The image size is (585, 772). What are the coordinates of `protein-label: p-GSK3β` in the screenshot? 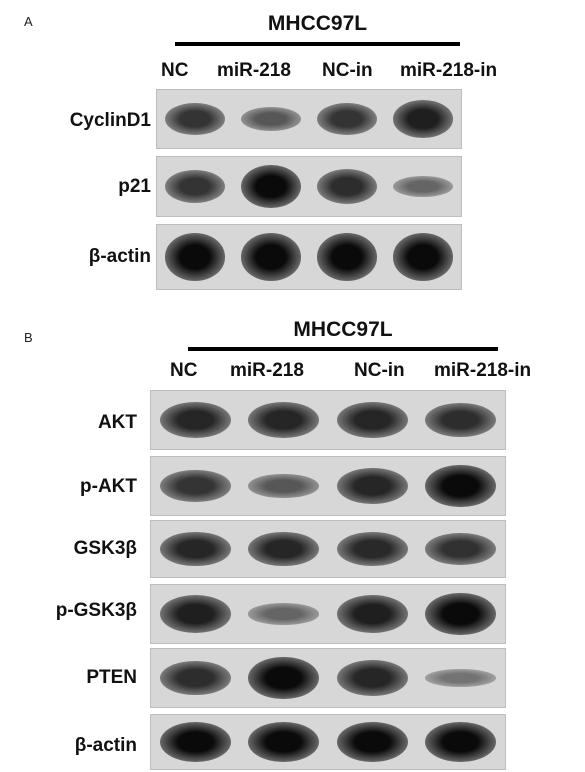 It's located at (96, 610).